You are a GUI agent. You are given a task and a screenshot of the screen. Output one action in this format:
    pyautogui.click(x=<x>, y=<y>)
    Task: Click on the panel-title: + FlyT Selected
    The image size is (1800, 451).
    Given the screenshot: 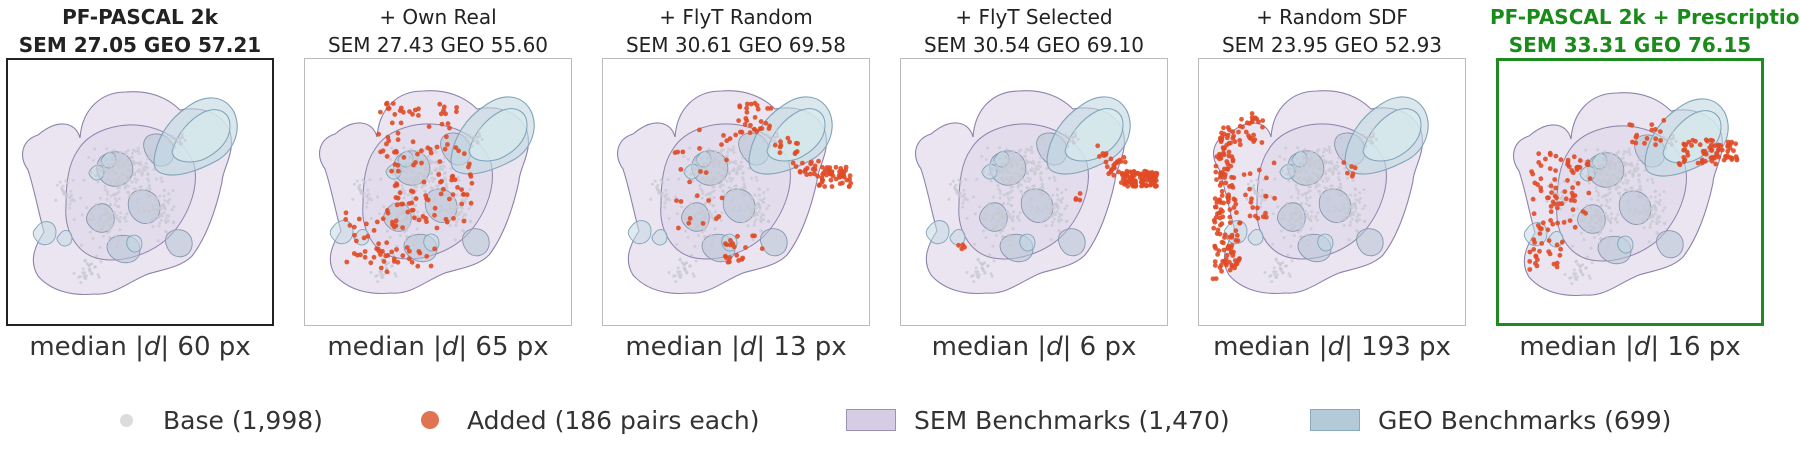 What is the action you would take?
    pyautogui.click(x=1034, y=17)
    